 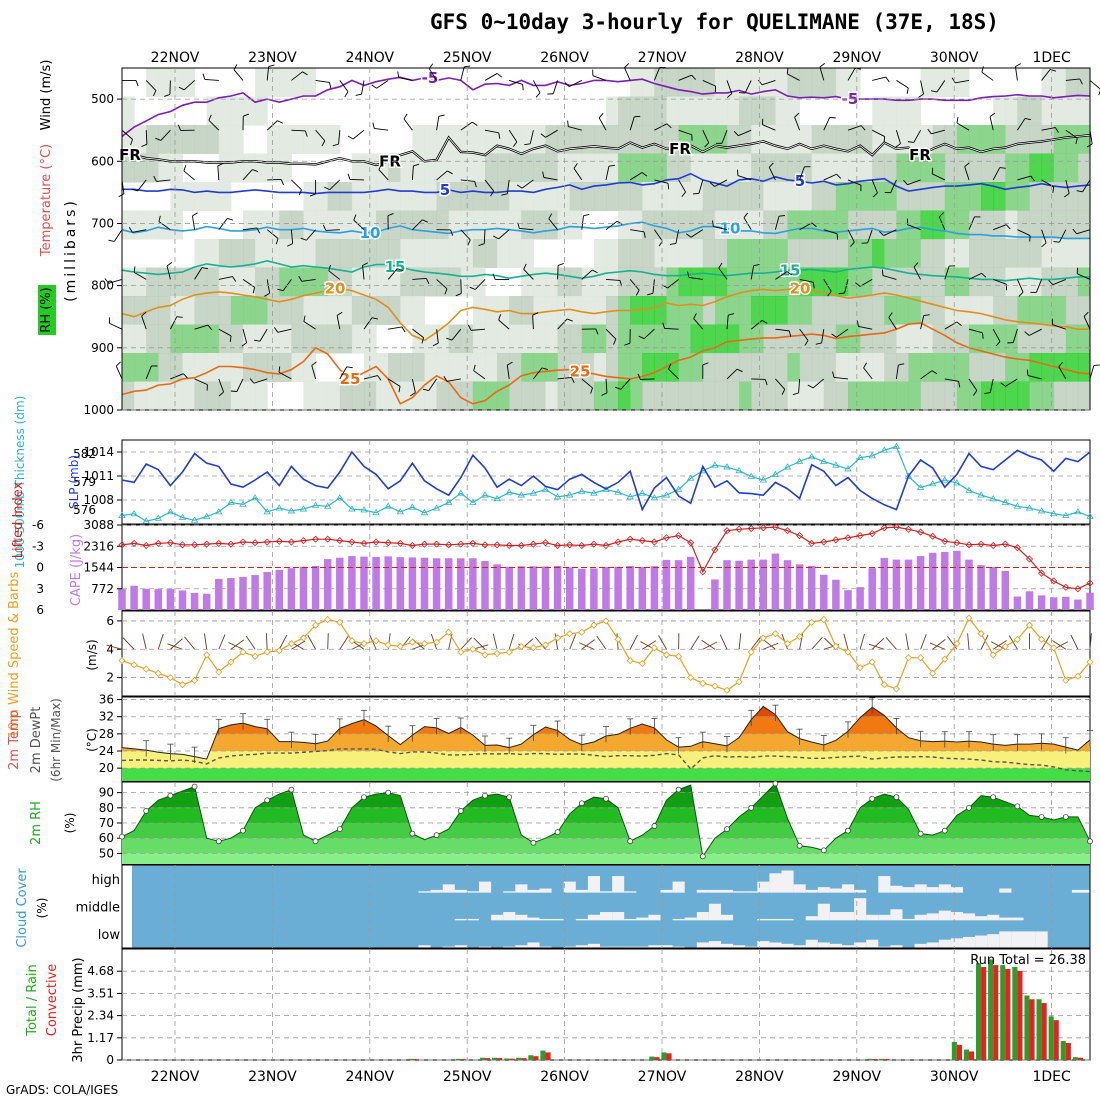 I want to click on rh-tick-label: 90, so click(x=106, y=793).